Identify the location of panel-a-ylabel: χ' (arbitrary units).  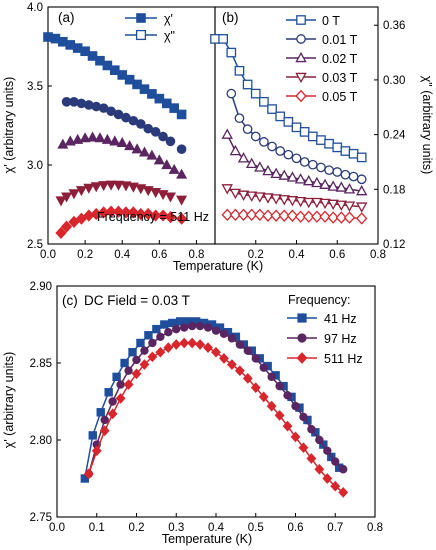
(9, 125).